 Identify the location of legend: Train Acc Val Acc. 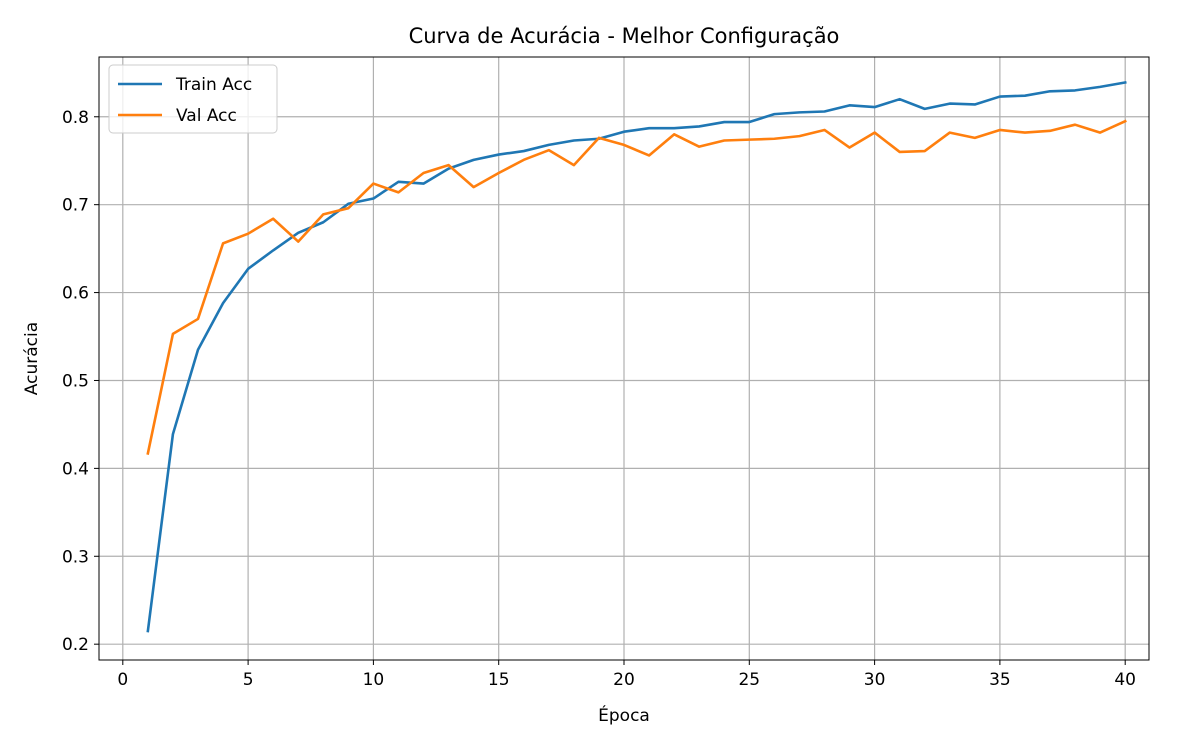
(193, 99).